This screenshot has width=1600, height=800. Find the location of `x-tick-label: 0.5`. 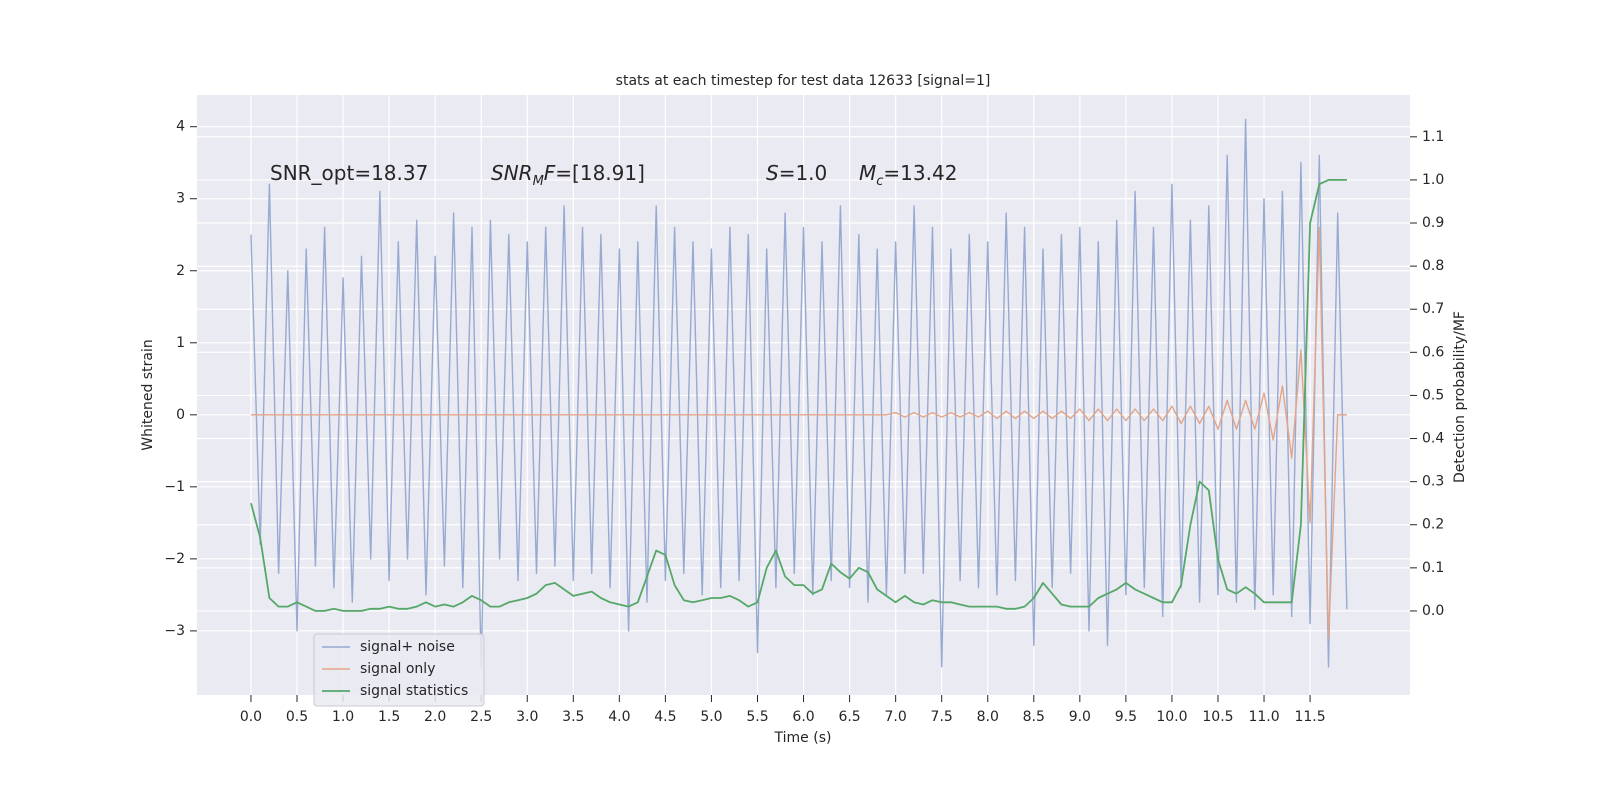

x-tick-label: 0.5 is located at coordinates (297, 717).